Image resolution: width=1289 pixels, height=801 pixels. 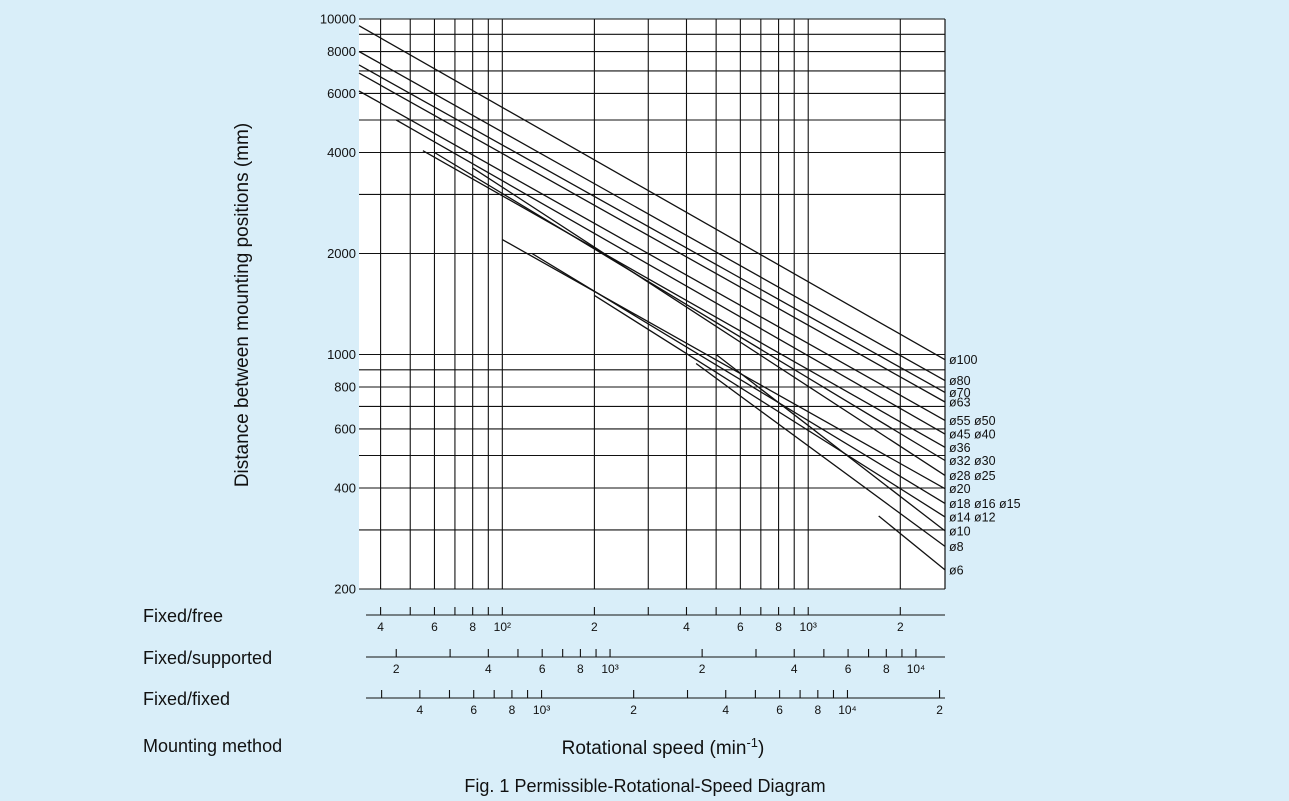 What do you see at coordinates (752, 742) in the screenshot?
I see `x-axis-label-exponent: -1` at bounding box center [752, 742].